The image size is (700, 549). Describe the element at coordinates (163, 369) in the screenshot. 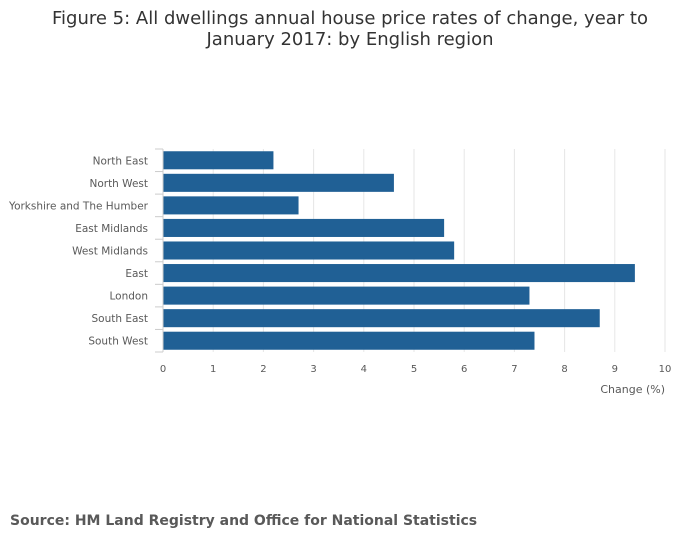

I see `x-tick-label: 0` at that location.